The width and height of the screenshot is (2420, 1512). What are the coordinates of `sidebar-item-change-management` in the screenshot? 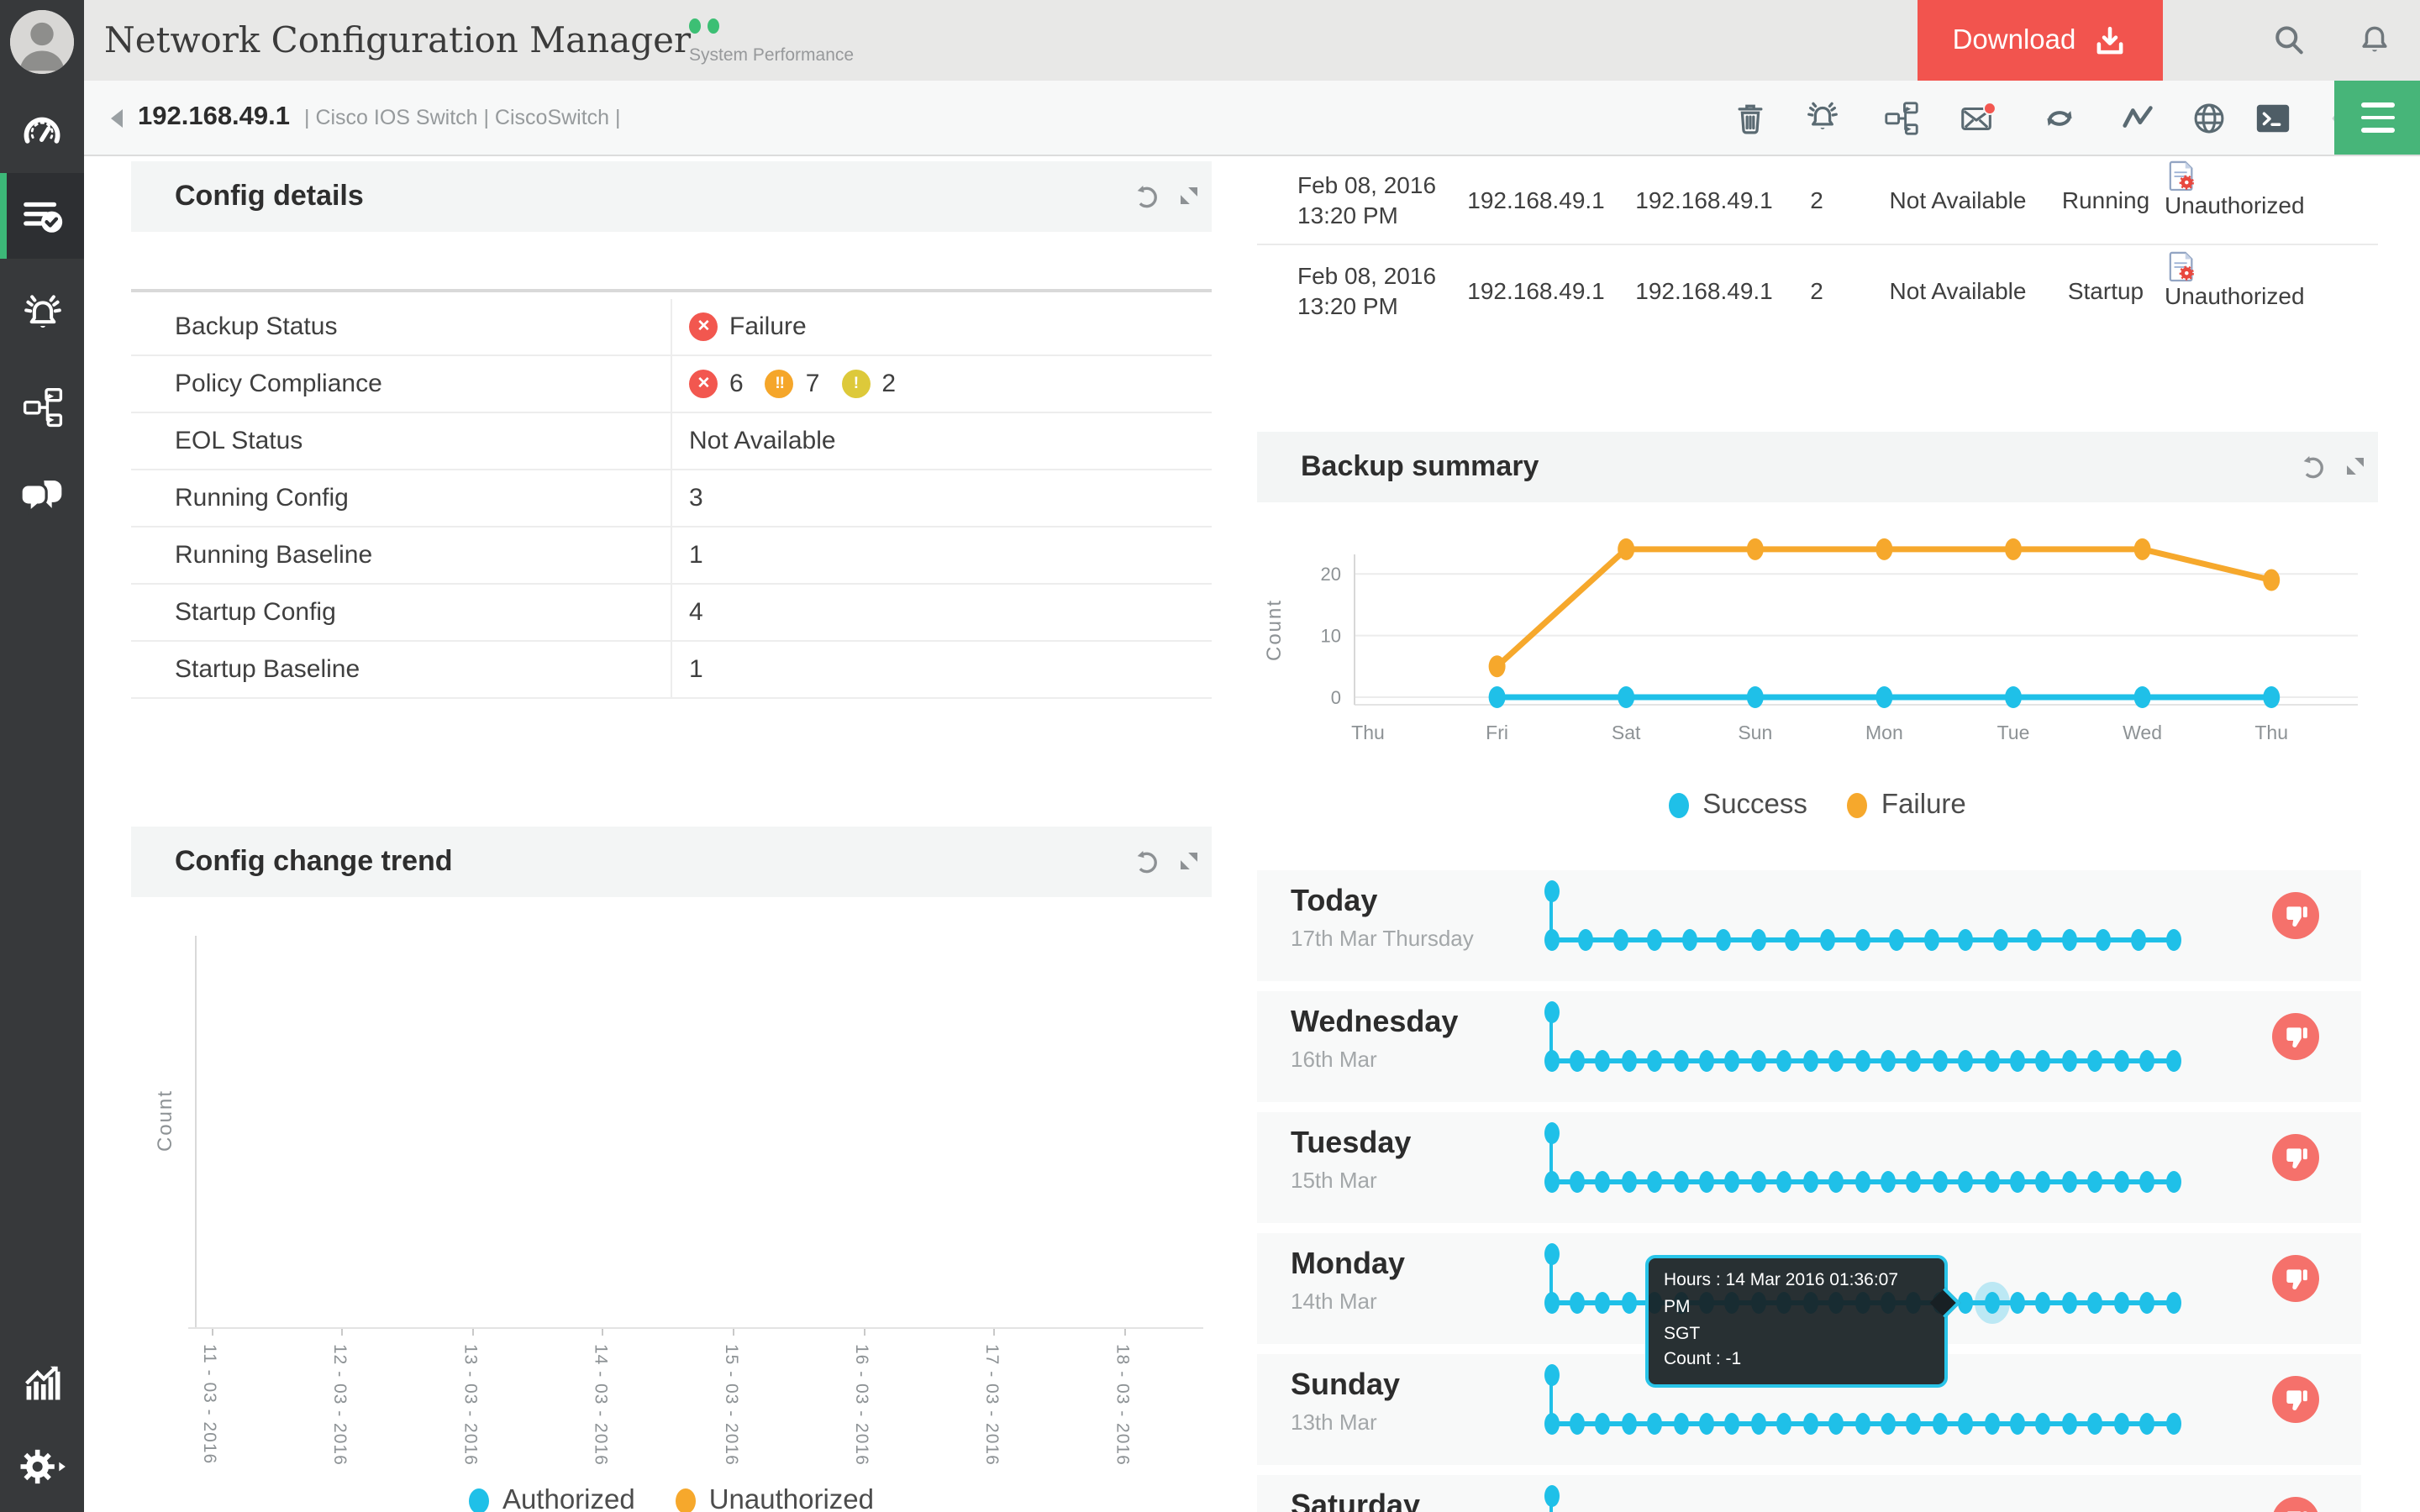 It's located at (42, 406).